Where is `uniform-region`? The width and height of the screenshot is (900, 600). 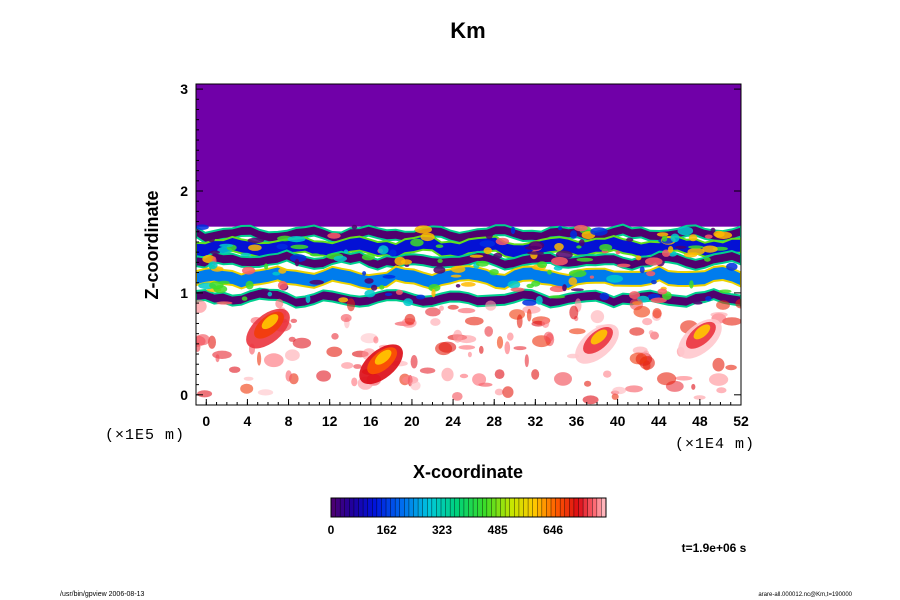 uniform-region is located at coordinates (468, 155).